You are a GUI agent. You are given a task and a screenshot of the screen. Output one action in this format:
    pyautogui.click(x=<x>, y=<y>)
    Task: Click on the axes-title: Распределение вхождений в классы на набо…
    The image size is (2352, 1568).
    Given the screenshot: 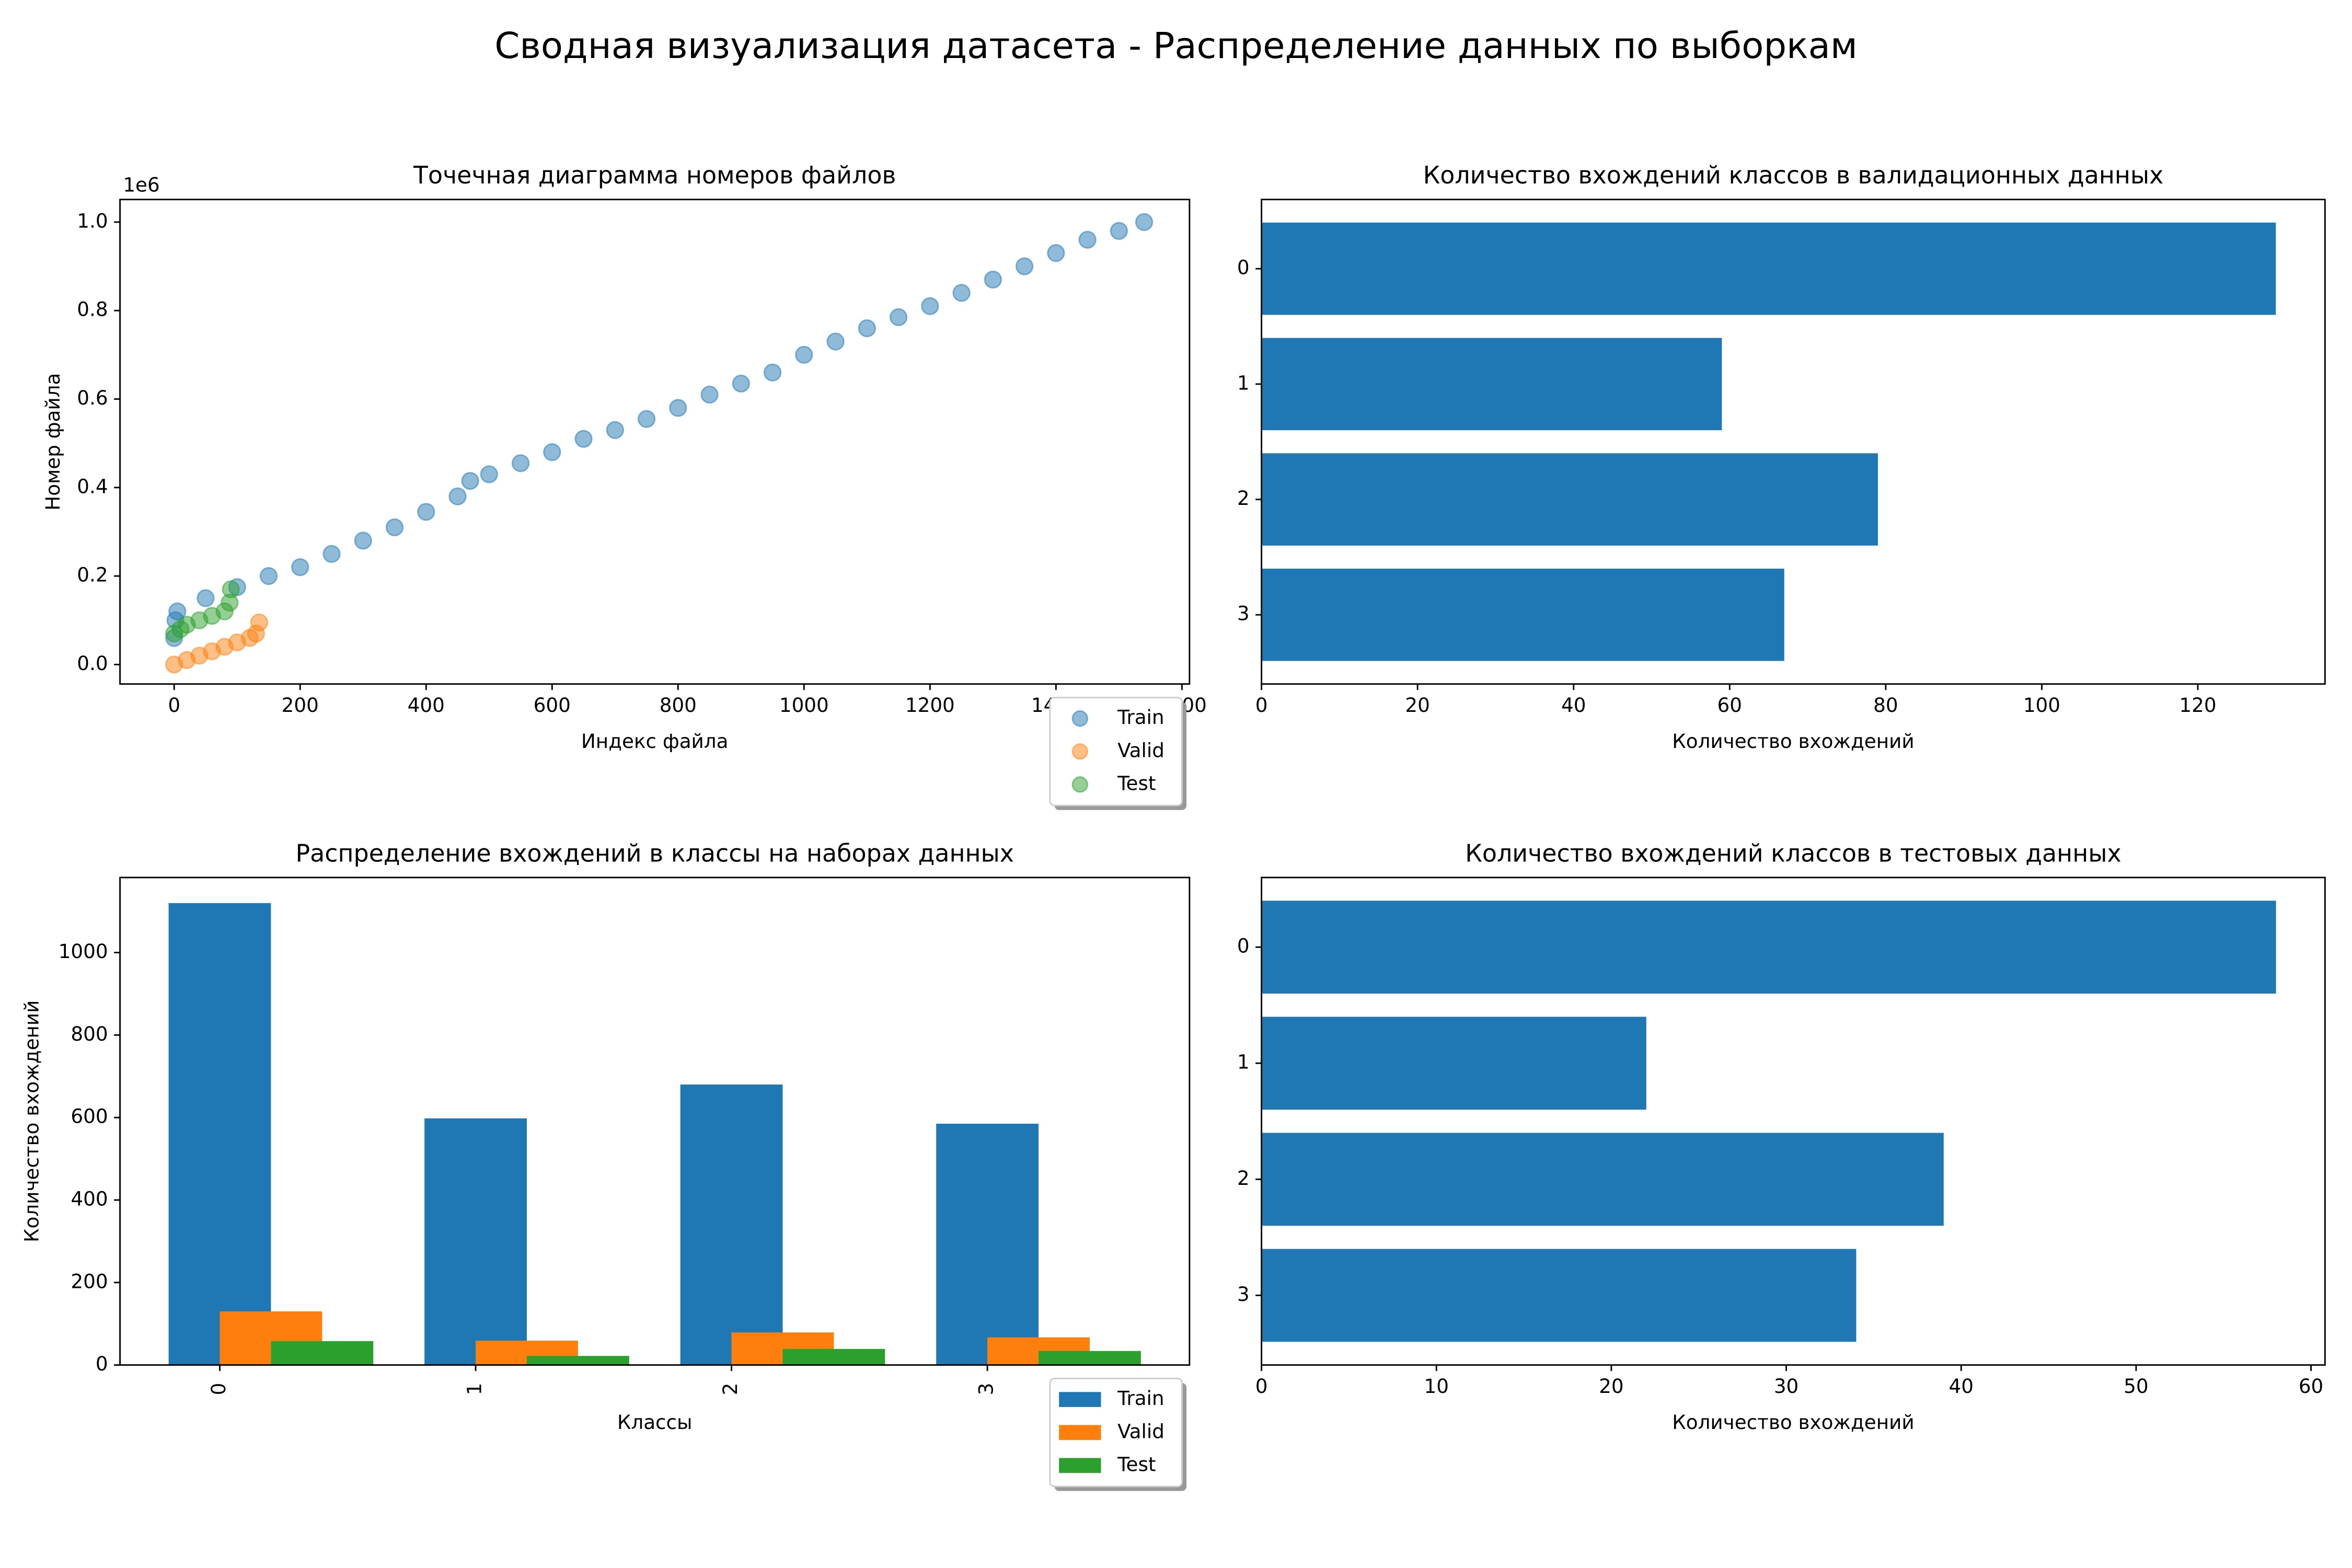 What is the action you would take?
    pyautogui.click(x=654, y=853)
    